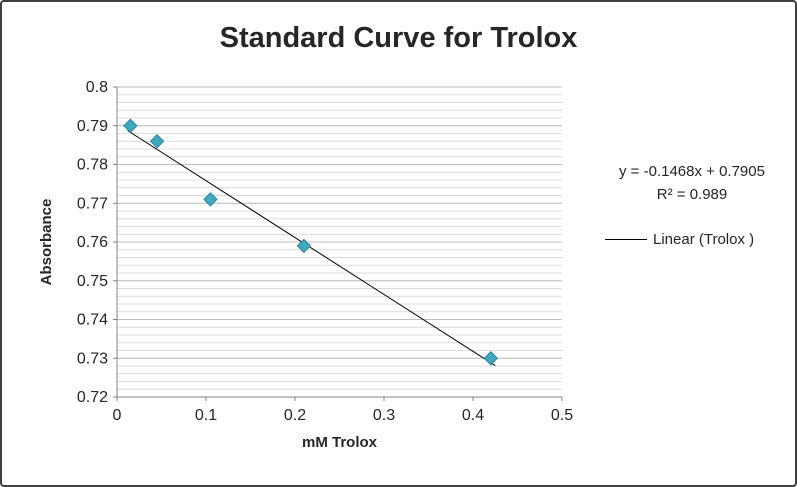 The image size is (797, 487). What do you see at coordinates (562, 415) in the screenshot?
I see `x-tick-label: 0.5` at bounding box center [562, 415].